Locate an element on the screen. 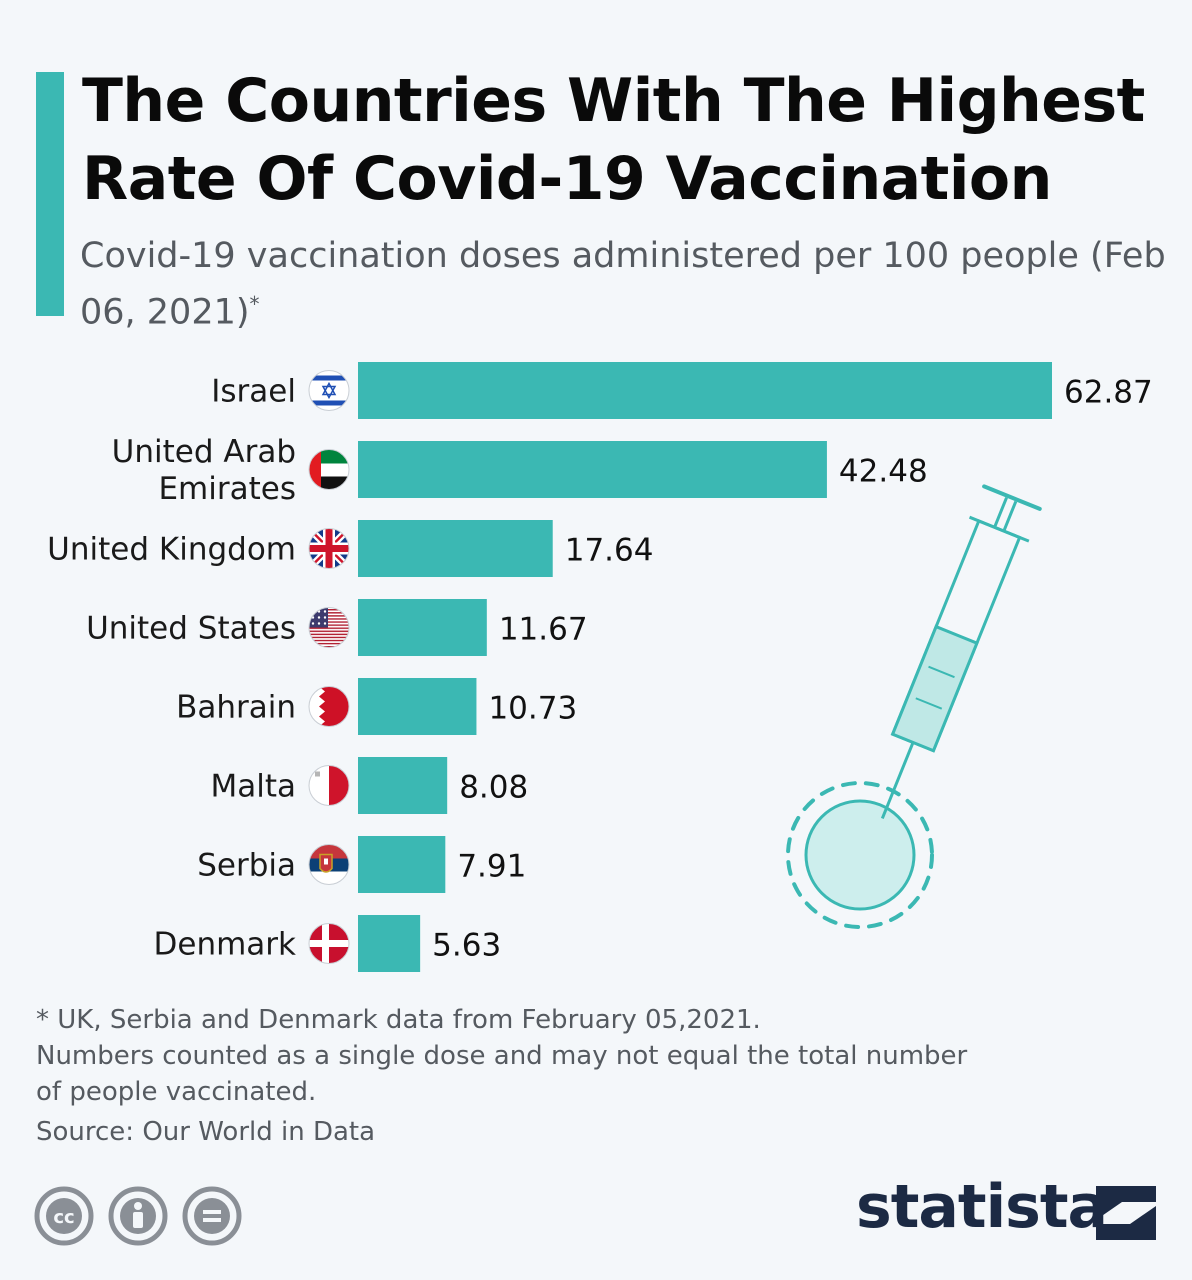 The height and width of the screenshot is (1280, 1192). creative-commons-icon: cc is located at coordinates (64, 1216).